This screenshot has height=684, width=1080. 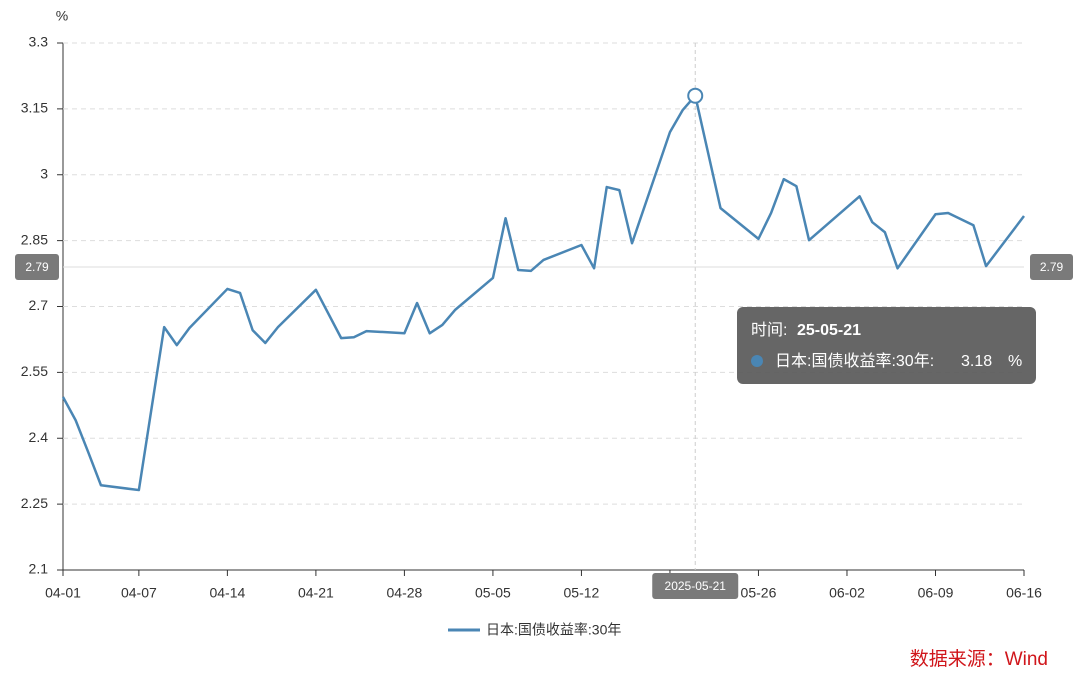 What do you see at coordinates (759, 593) in the screenshot?
I see `x-tick-label: 05-26` at bounding box center [759, 593].